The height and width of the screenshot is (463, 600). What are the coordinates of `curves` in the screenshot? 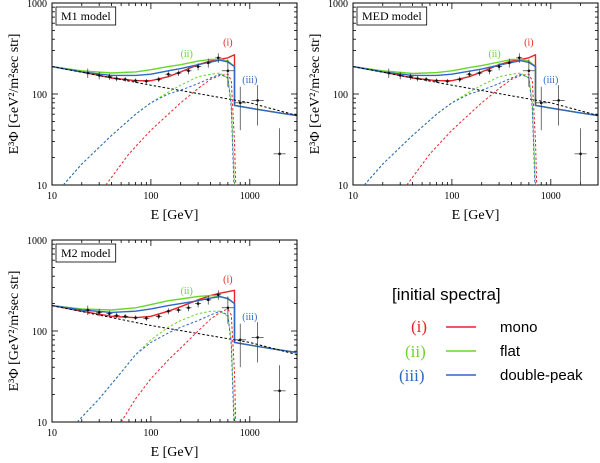 It's located at (174, 119).